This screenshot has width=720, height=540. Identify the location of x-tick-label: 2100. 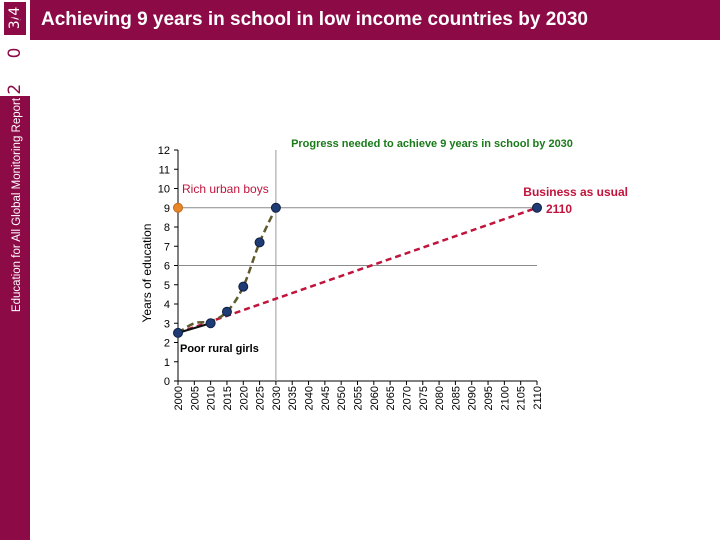
(505, 398).